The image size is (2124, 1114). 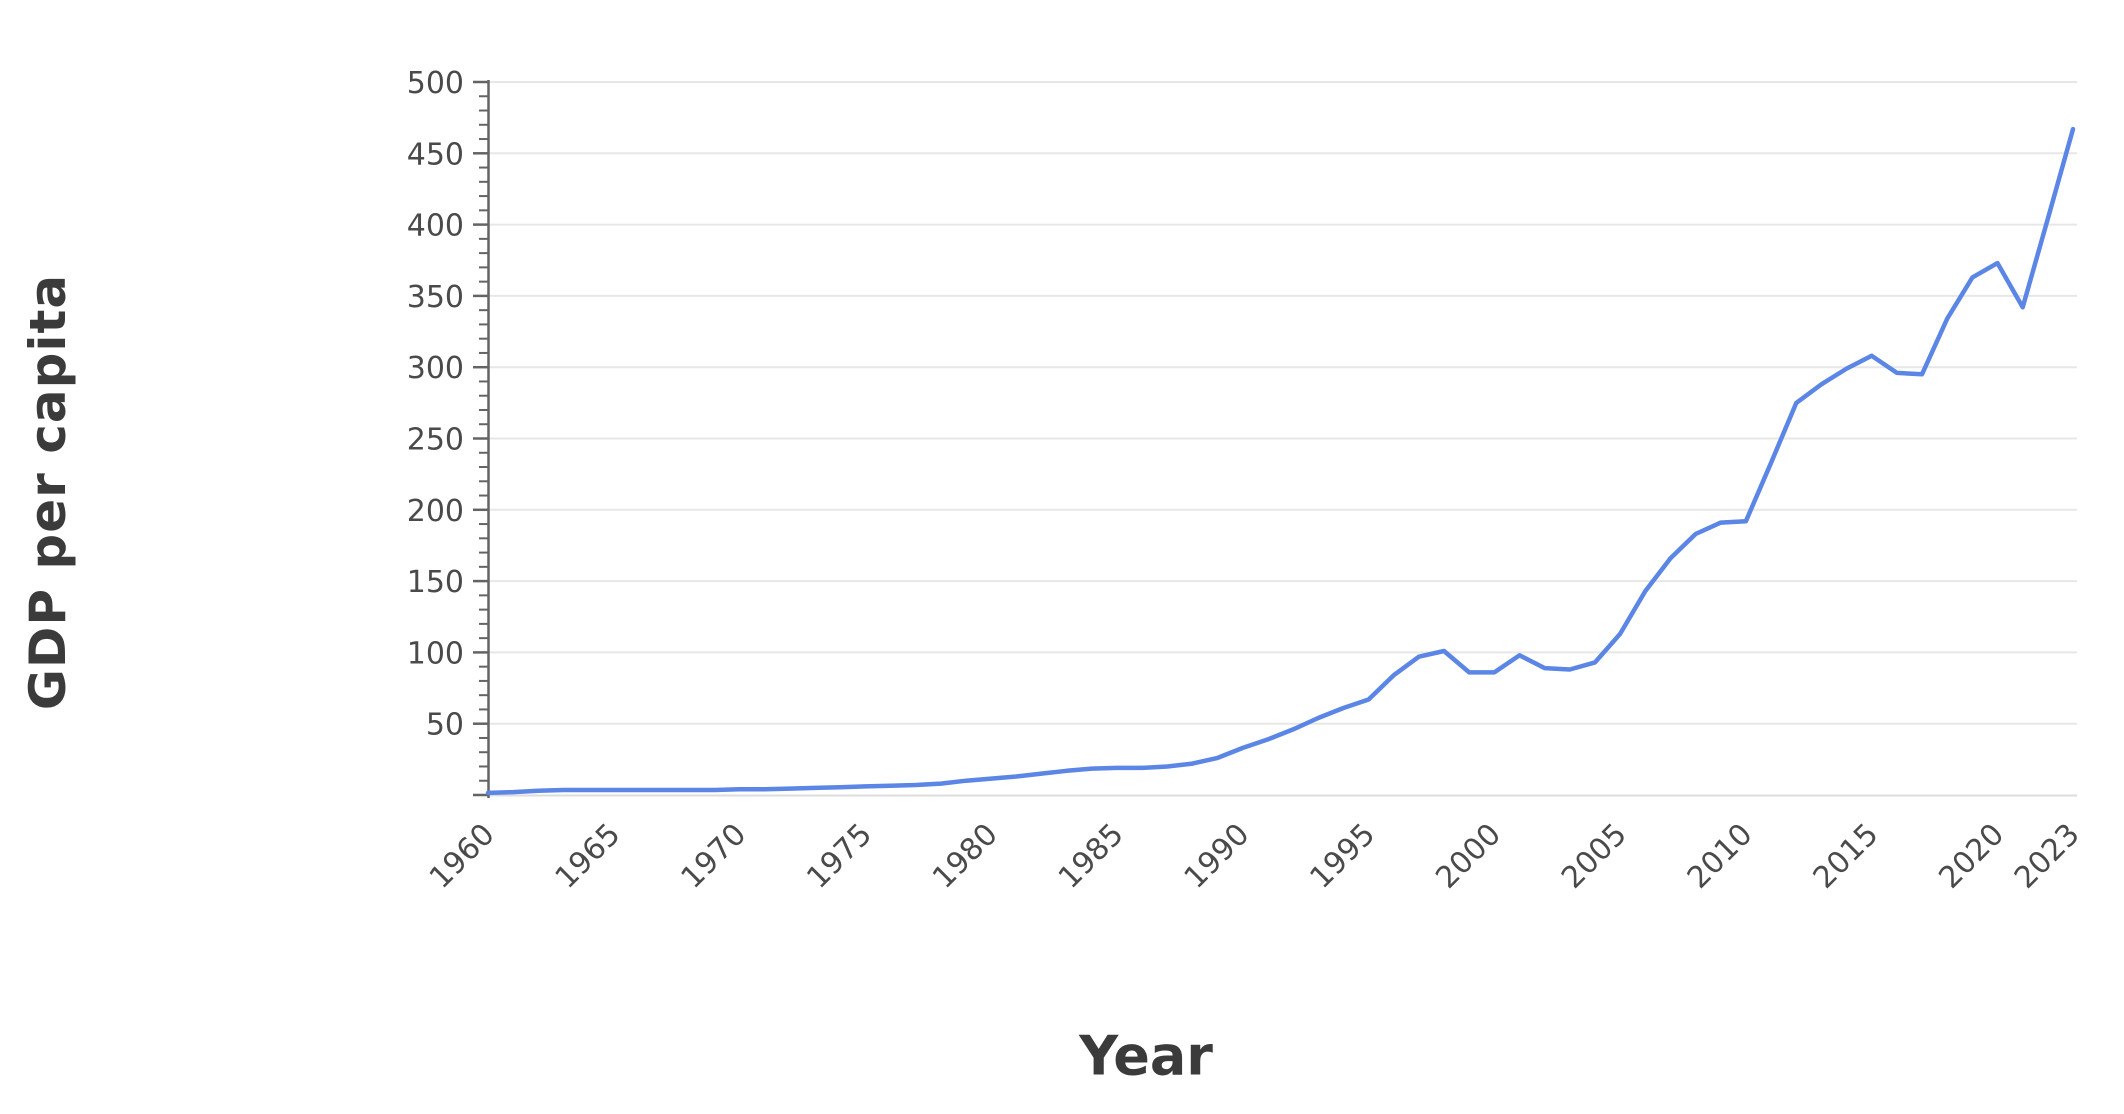 What do you see at coordinates (445, 725) in the screenshot?
I see `y-tick-label: 50` at bounding box center [445, 725].